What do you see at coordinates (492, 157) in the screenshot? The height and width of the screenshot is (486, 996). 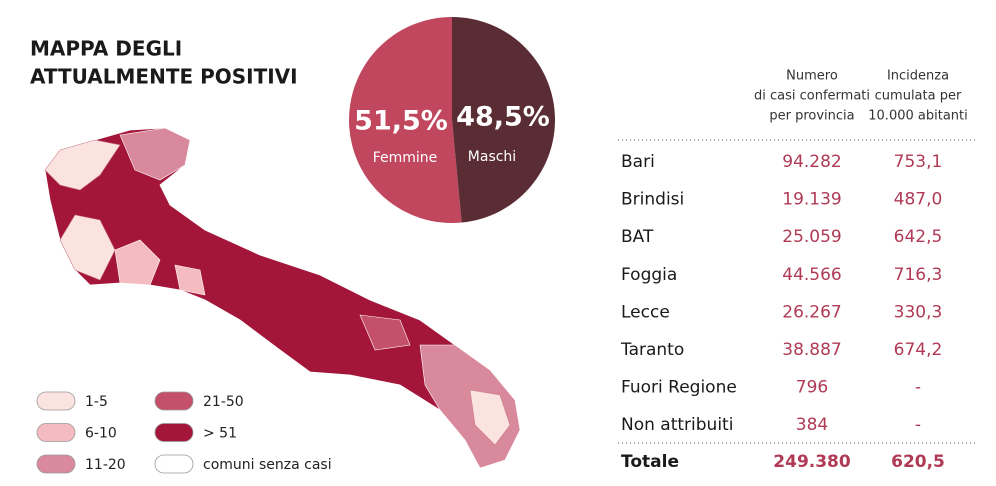 I see `slice-label: Maschi` at bounding box center [492, 157].